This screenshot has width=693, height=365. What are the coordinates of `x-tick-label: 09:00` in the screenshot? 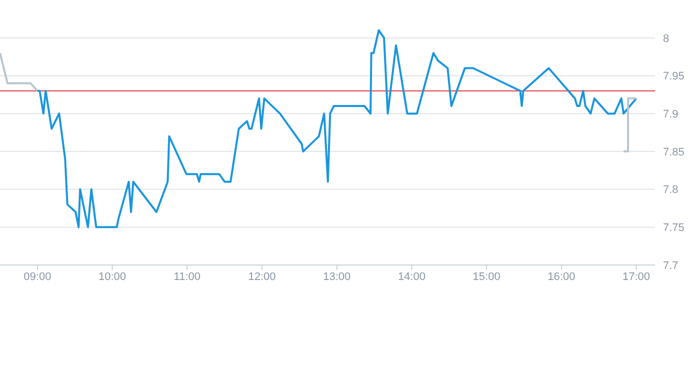 It's located at (38, 276).